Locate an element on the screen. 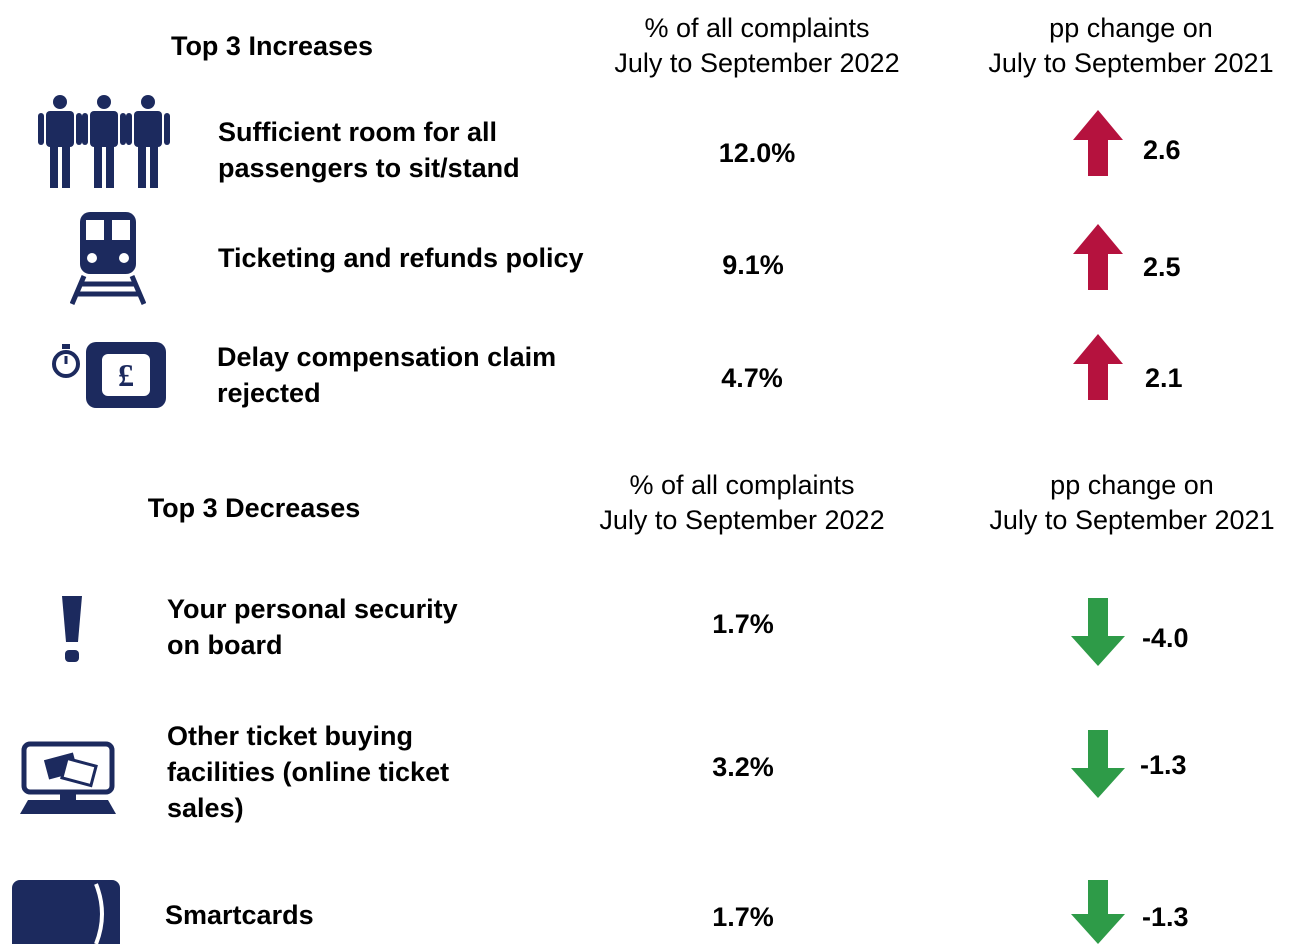 The image size is (1303, 944). row-label: Ticketing and refunds policy is located at coordinates (401, 258).